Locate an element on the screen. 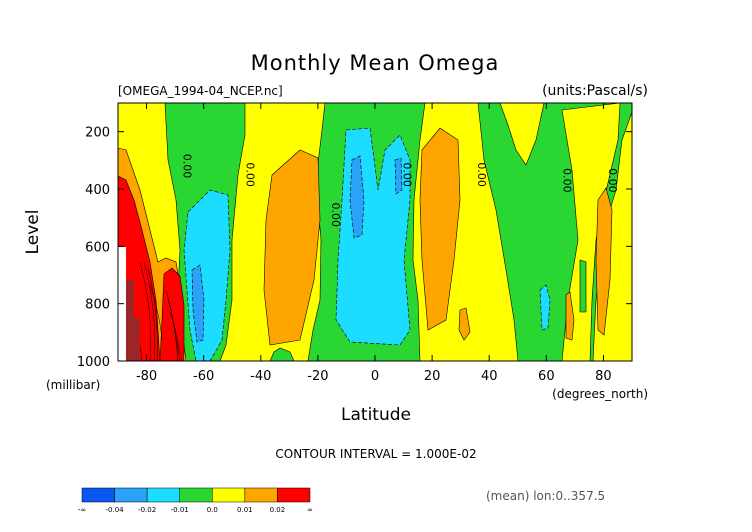 The height and width of the screenshot is (532, 752). colorbar-label: 0.0 is located at coordinates (212, 510).